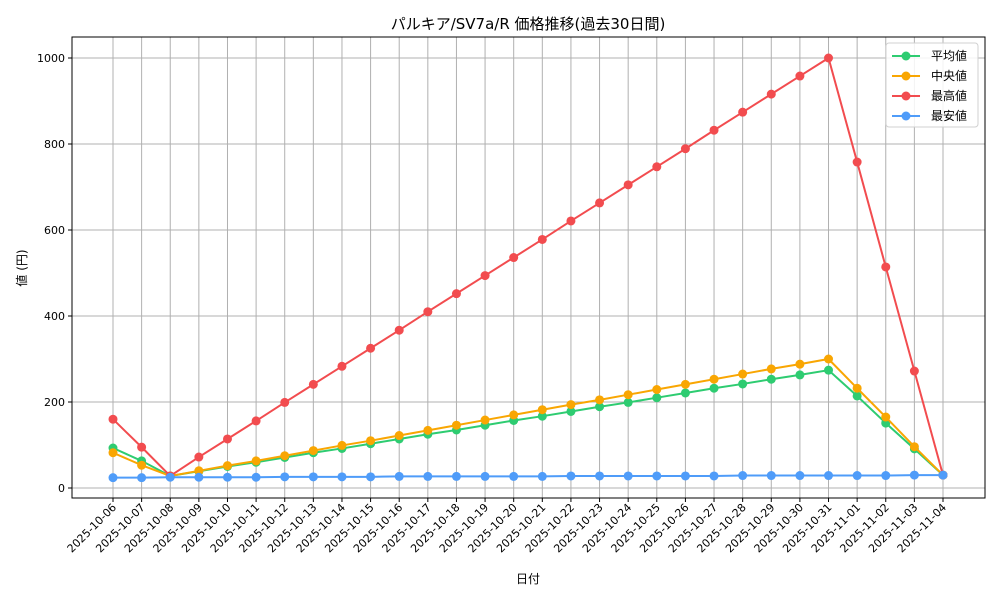  I want to click on chart-title: パルキア/SV7a/R 価格推移(過去30日間), so click(528, 24).